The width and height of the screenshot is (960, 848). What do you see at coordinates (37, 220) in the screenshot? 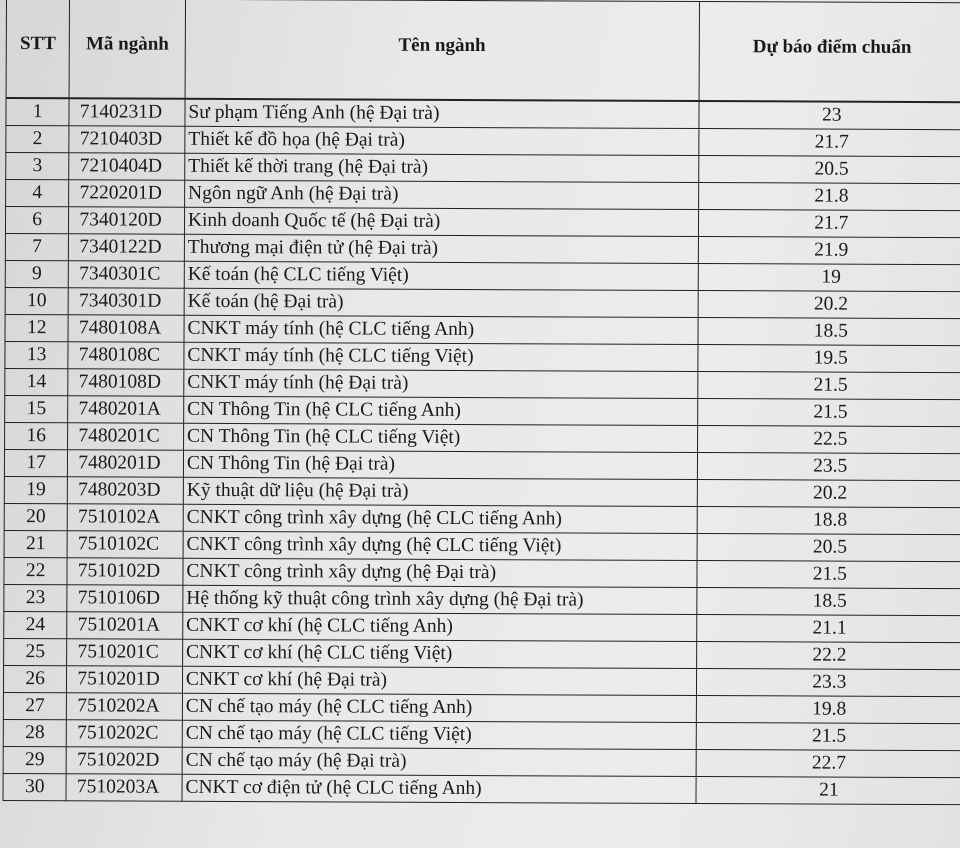
I see `cell-stt: 6` at bounding box center [37, 220].